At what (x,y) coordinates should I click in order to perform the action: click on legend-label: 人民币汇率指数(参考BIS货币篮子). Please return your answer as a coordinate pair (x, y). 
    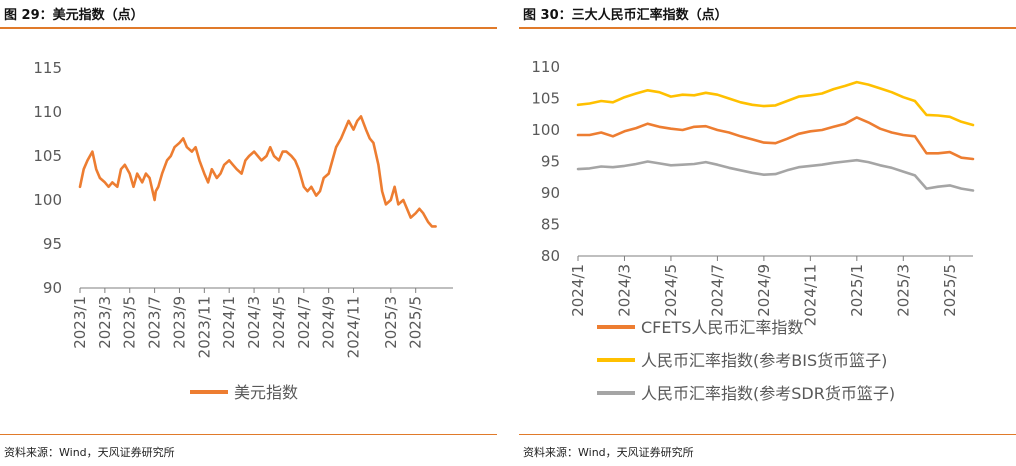
    Looking at the image, I should click on (764, 360).